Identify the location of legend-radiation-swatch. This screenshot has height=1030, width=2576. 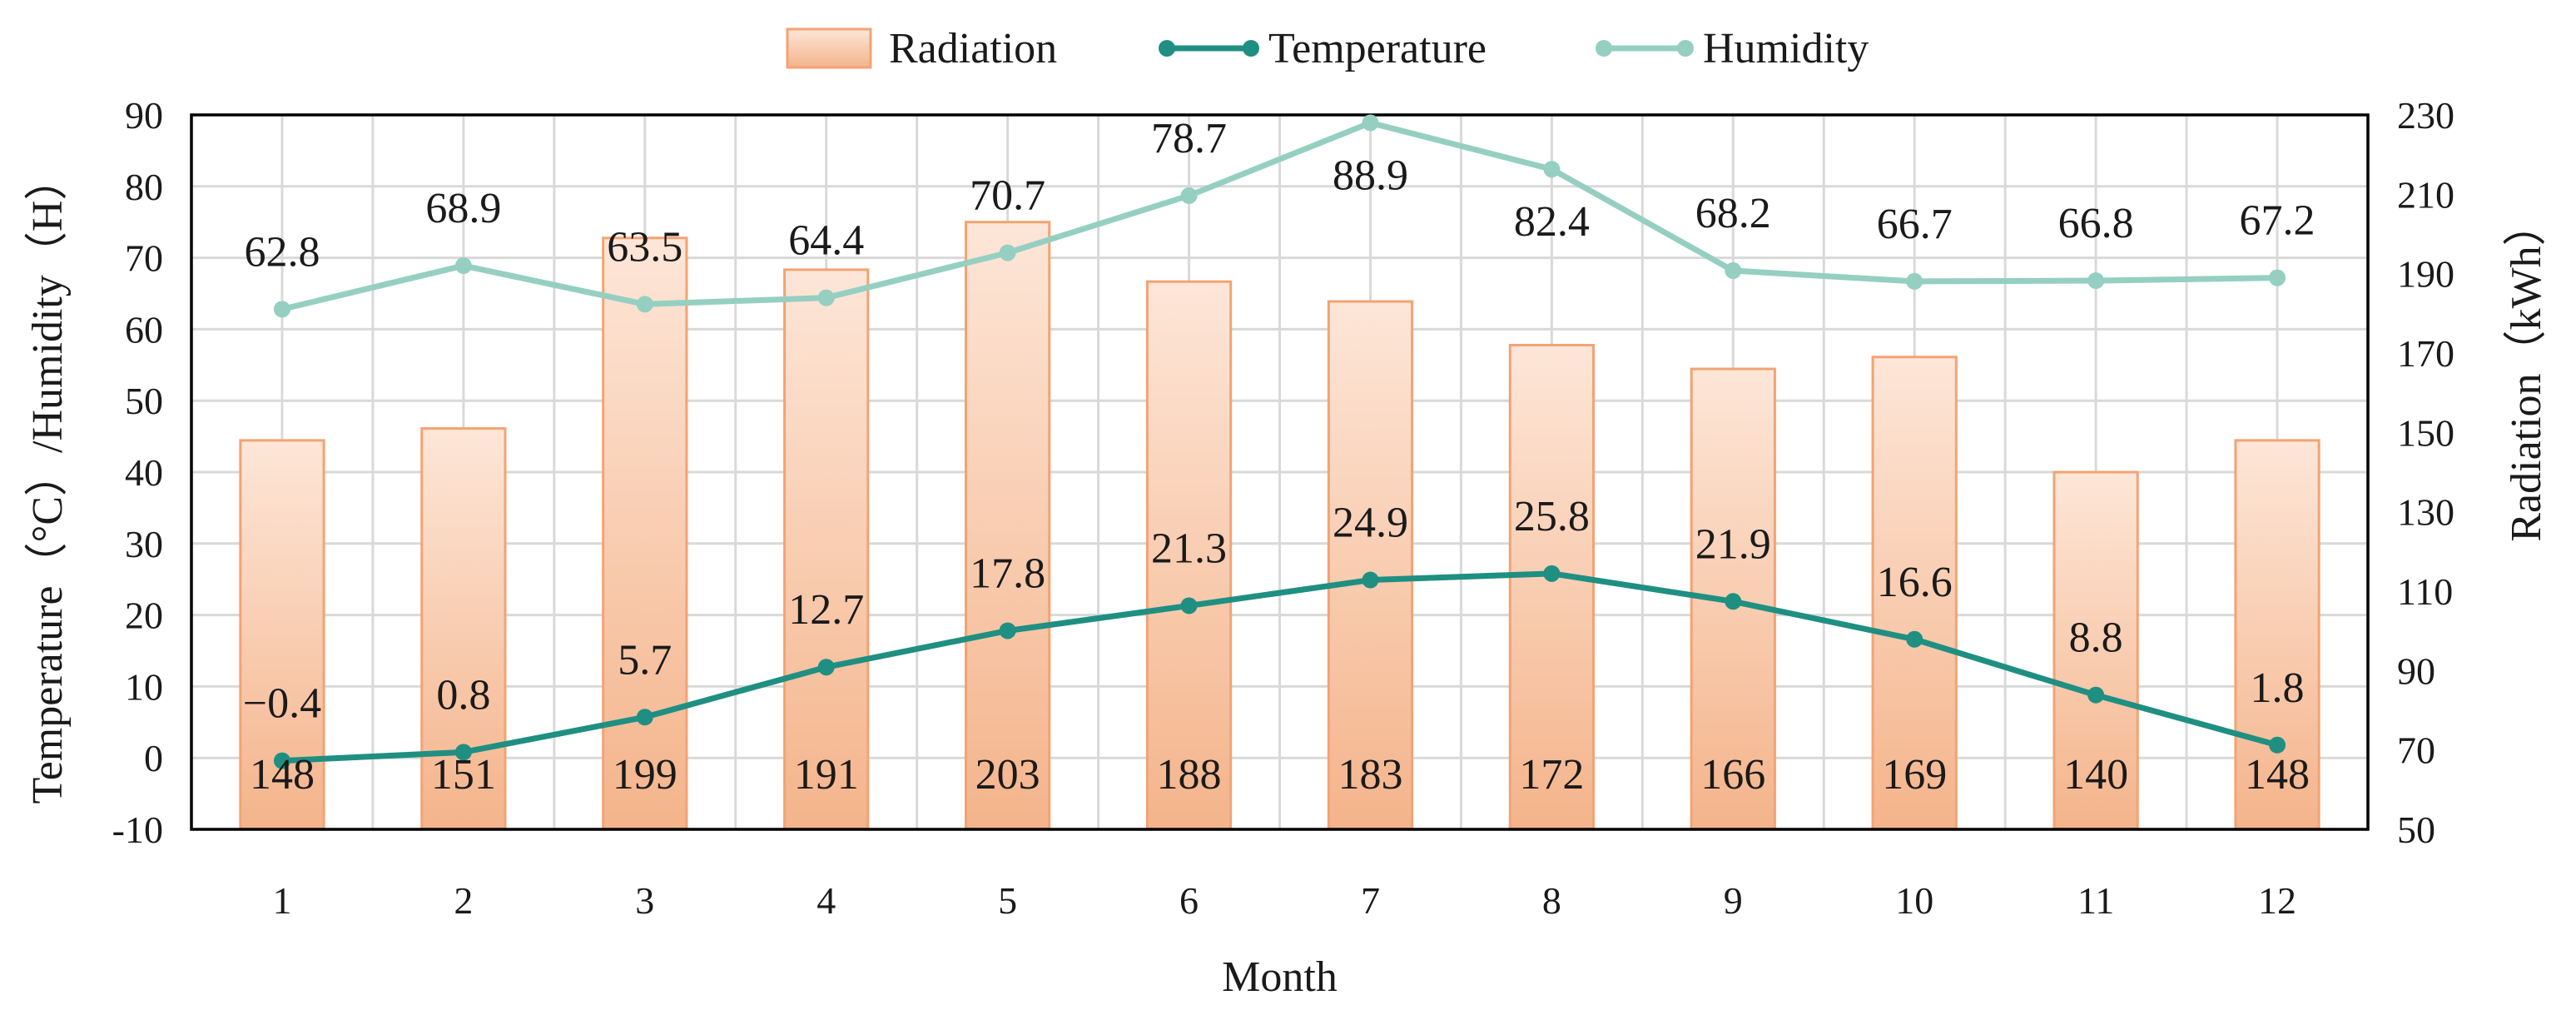
(829, 48).